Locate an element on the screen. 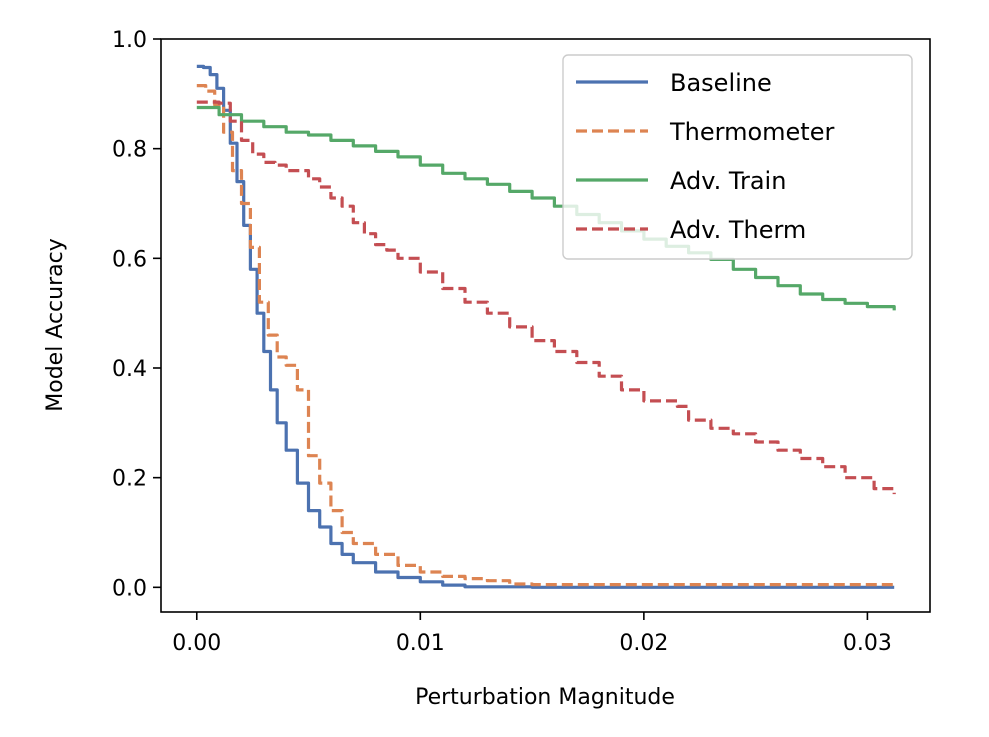  y-tick-label: 0.2 is located at coordinates (129, 479).